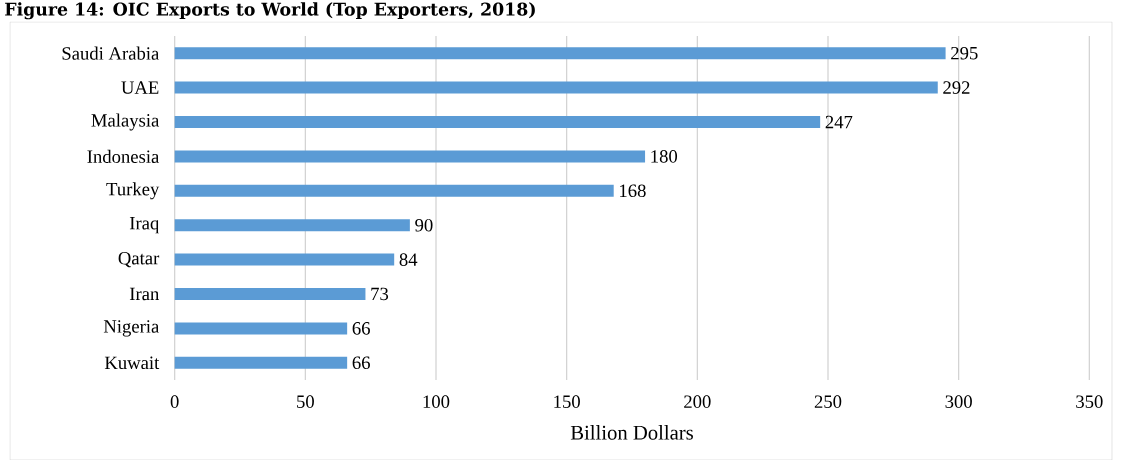 The height and width of the screenshot is (460, 1122). What do you see at coordinates (140, 87) in the screenshot?
I see `y-tick-label: UAE` at bounding box center [140, 87].